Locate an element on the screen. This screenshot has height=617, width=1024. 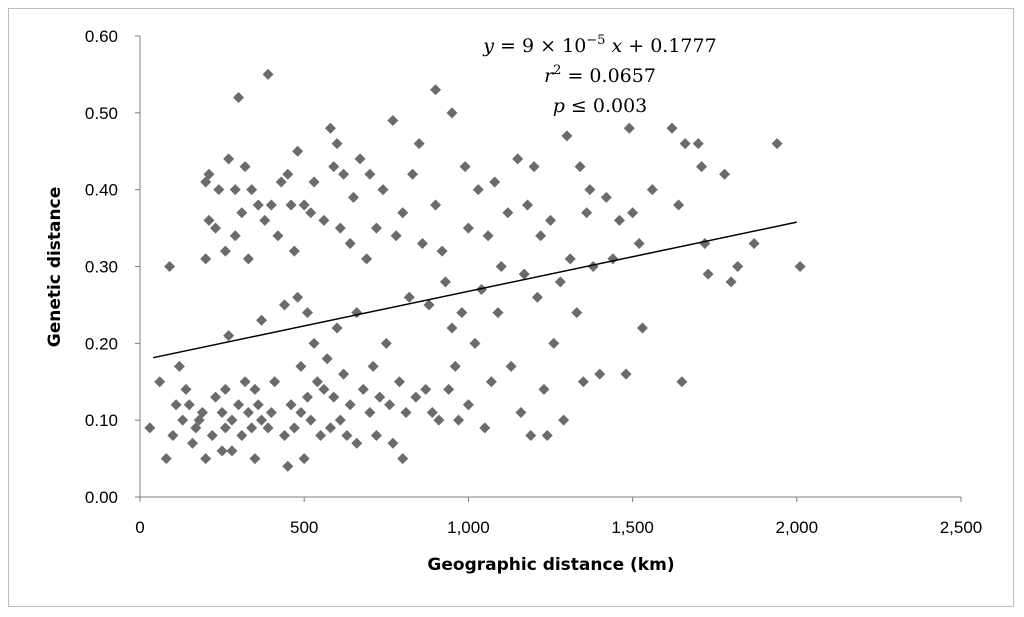
y-tick-label: 0.00 is located at coordinates (101, 497).